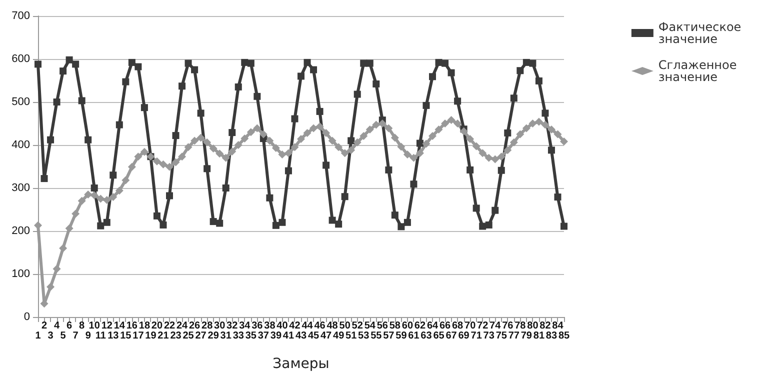  I want to click on x-tick-label: 20, so click(157, 326).